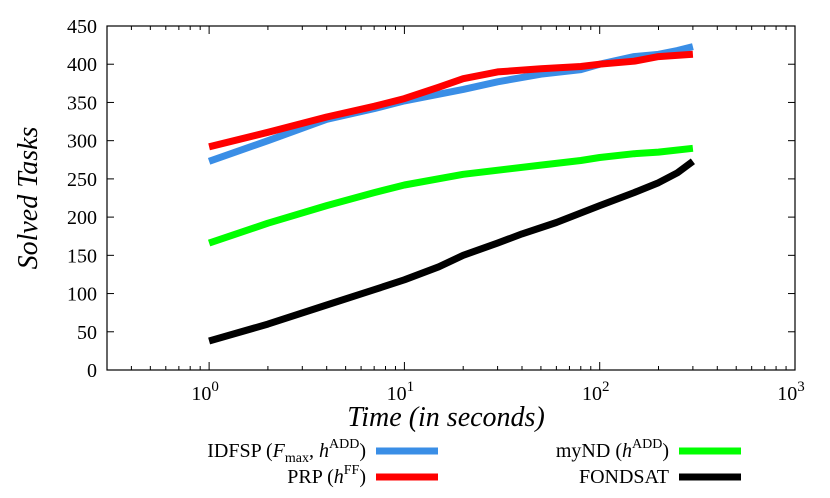  I want to click on y-tick-label: 200, so click(82, 218).